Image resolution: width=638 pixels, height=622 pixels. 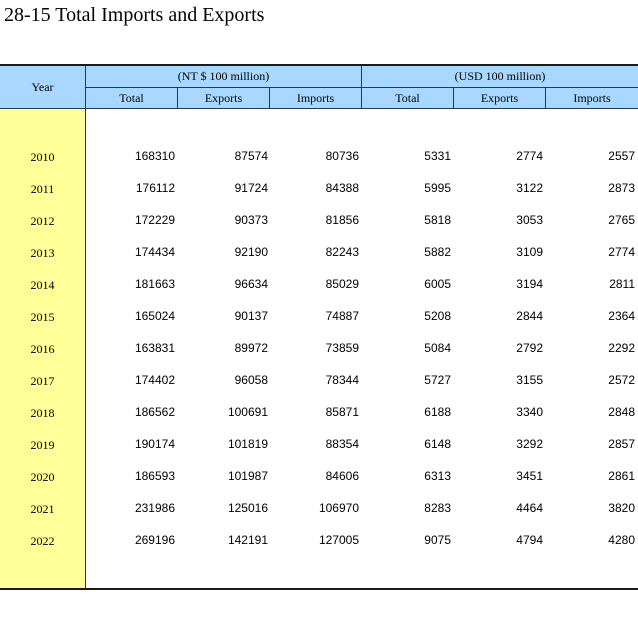 What do you see at coordinates (247, 444) in the screenshot?
I see `ntd-exports-cell: 101819` at bounding box center [247, 444].